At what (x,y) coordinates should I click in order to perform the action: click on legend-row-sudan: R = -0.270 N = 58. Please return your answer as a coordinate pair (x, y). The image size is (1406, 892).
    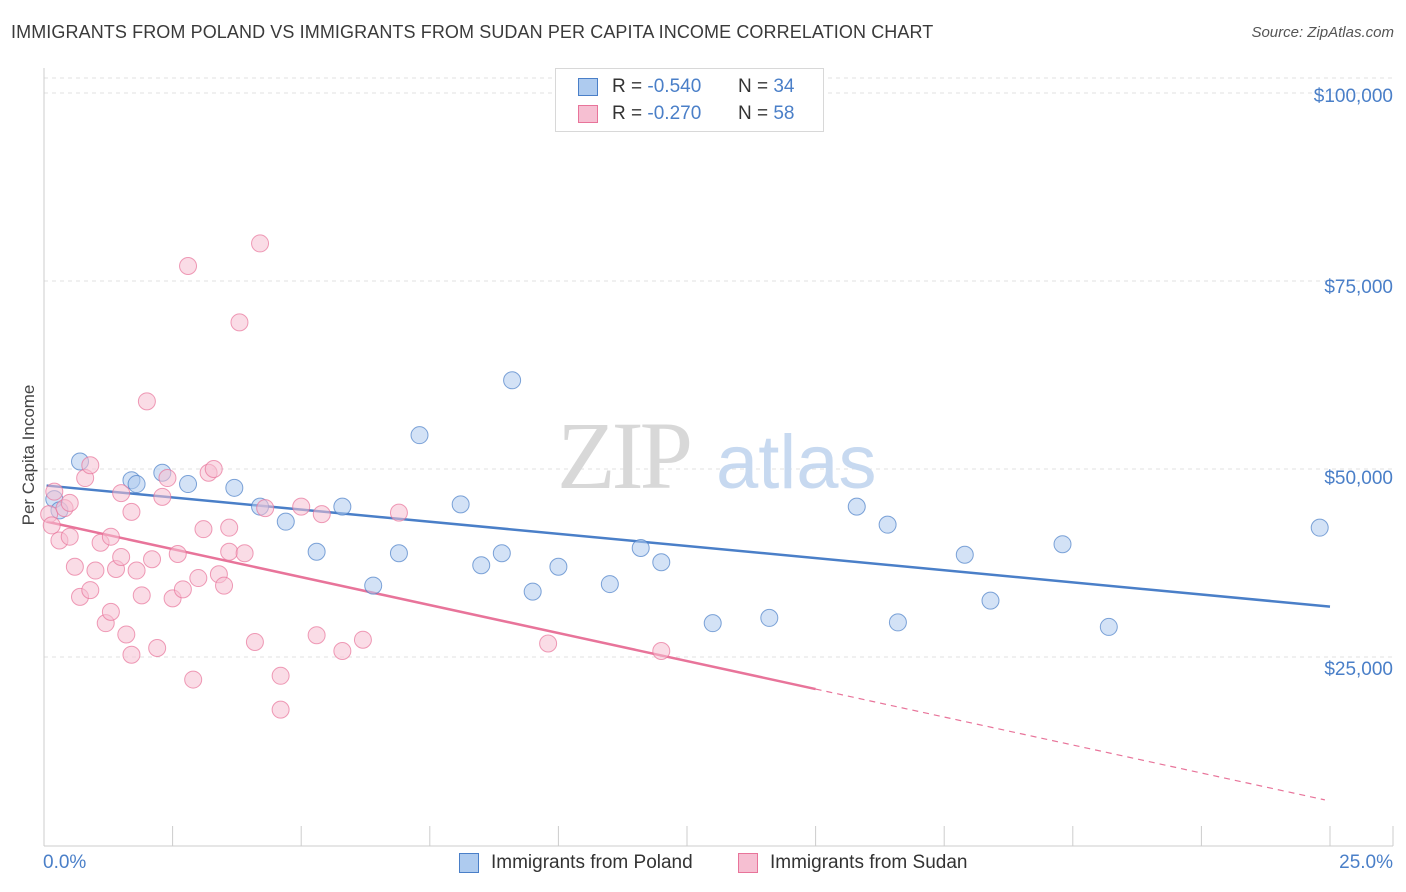
    Looking at the image, I should click on (686, 114).